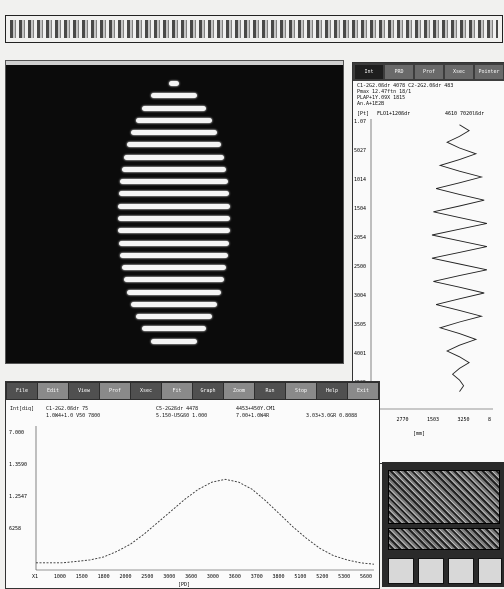 The width and height of the screenshot is (504, 589). I want to click on tab-pointer: Pointer, so click(489, 72).